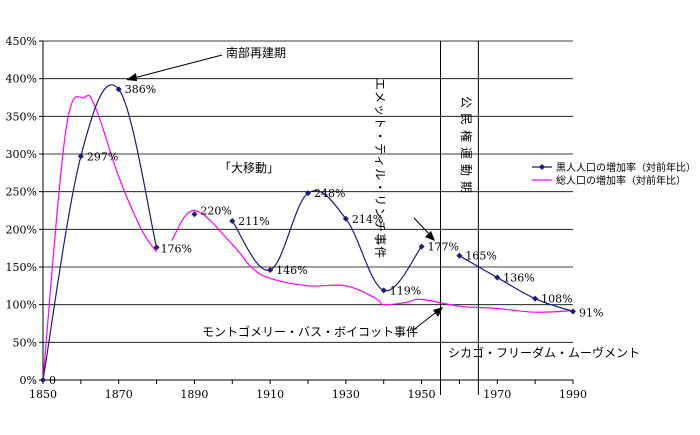 Image resolution: width=700 pixels, height=435 pixels. I want to click on point-1900, so click(232, 221).